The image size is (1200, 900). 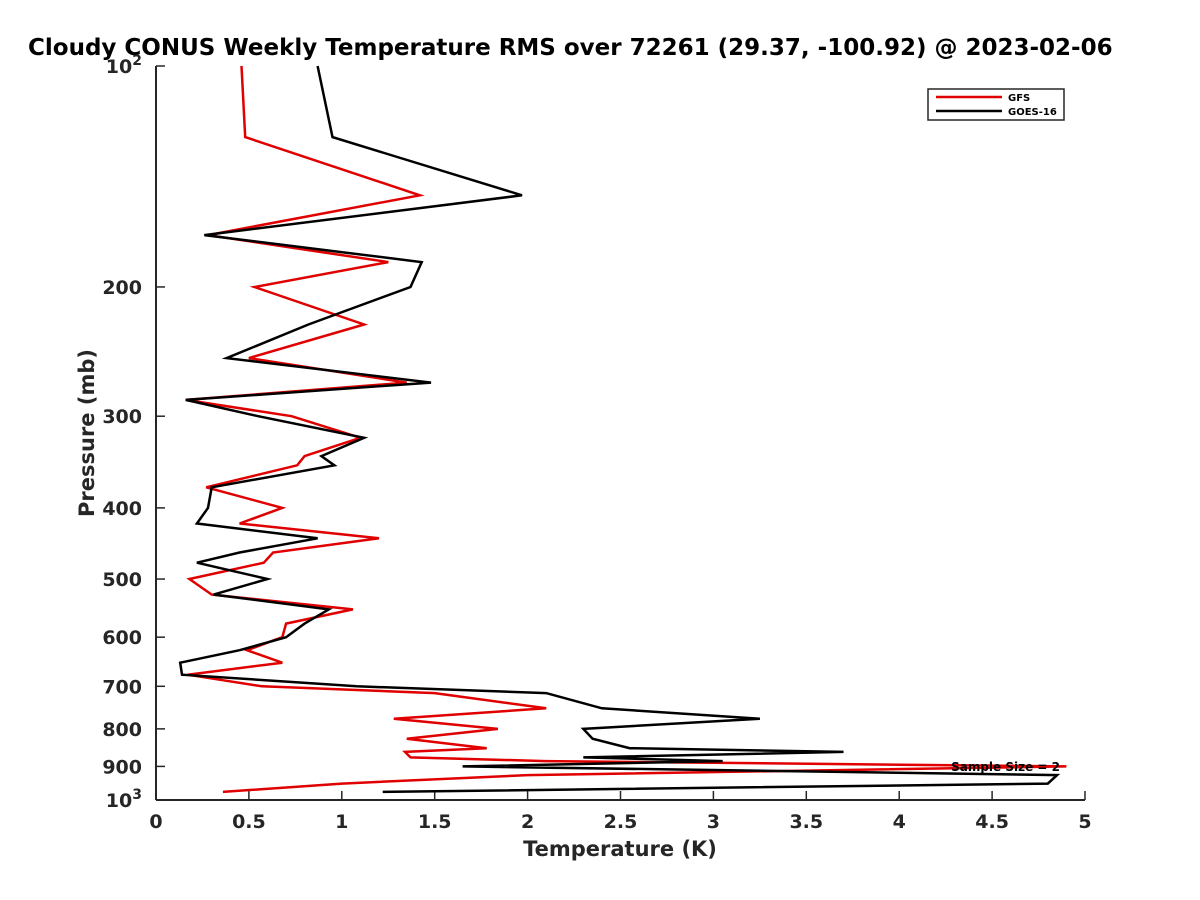 I want to click on x-tick-label: 0.5, so click(x=249, y=822).